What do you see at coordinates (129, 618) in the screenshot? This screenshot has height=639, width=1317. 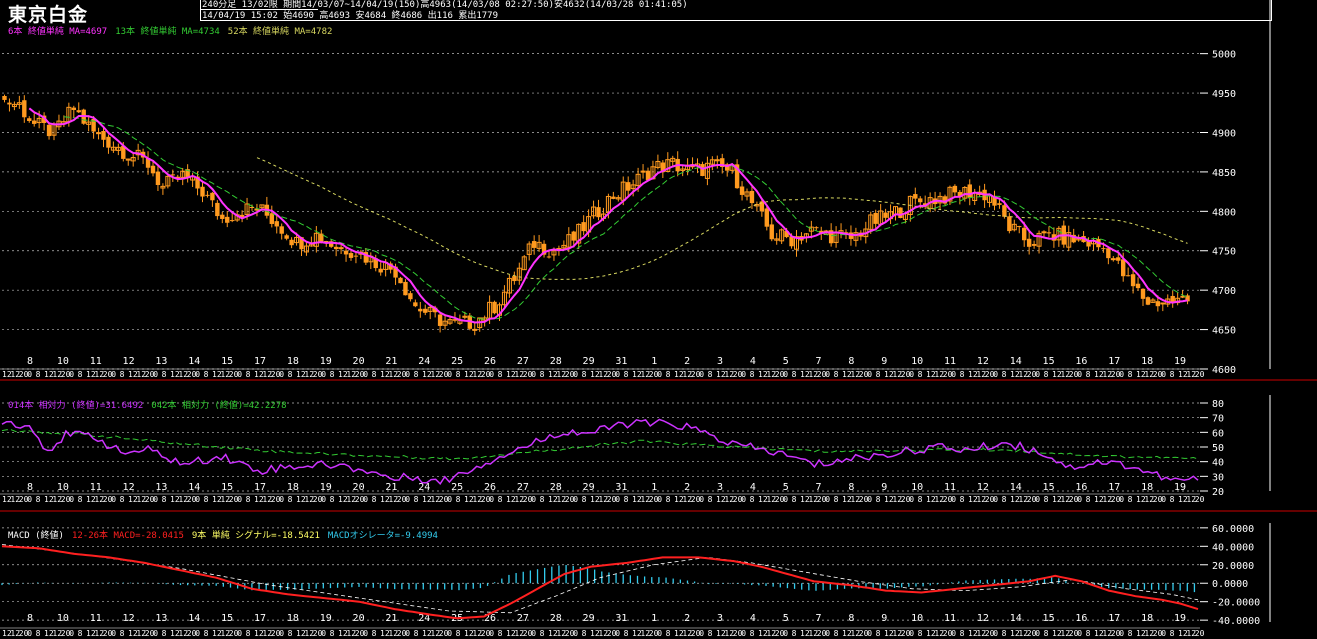 I see `macd-day-label: 12` at bounding box center [129, 618].